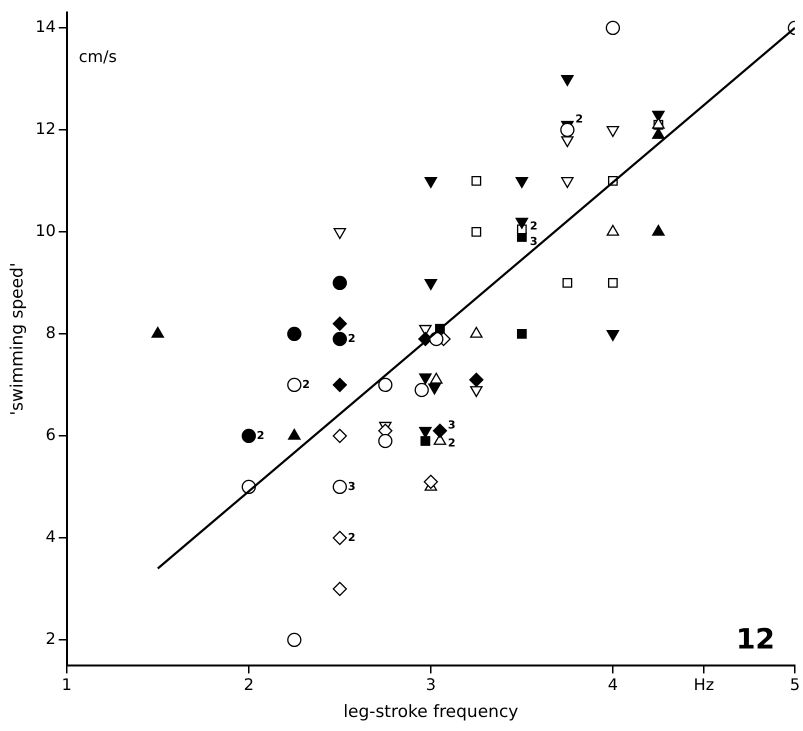 This screenshot has height=731, width=803. Describe the element at coordinates (18, 339) in the screenshot. I see `y-axis-title: 'swimming speed'` at that location.